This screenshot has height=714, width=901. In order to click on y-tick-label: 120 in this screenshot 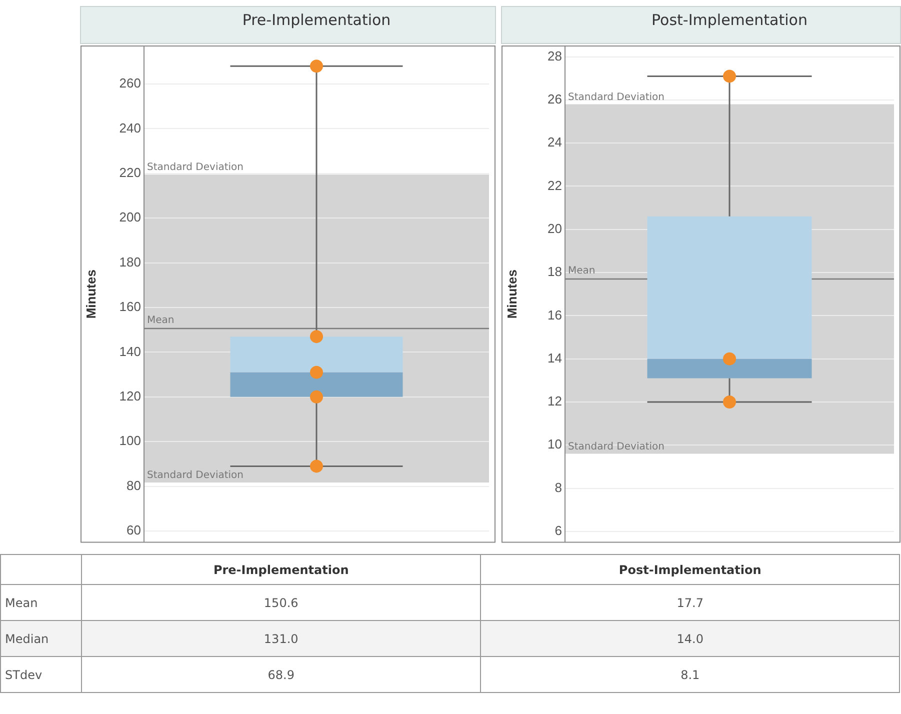, I will do `click(130, 396)`.